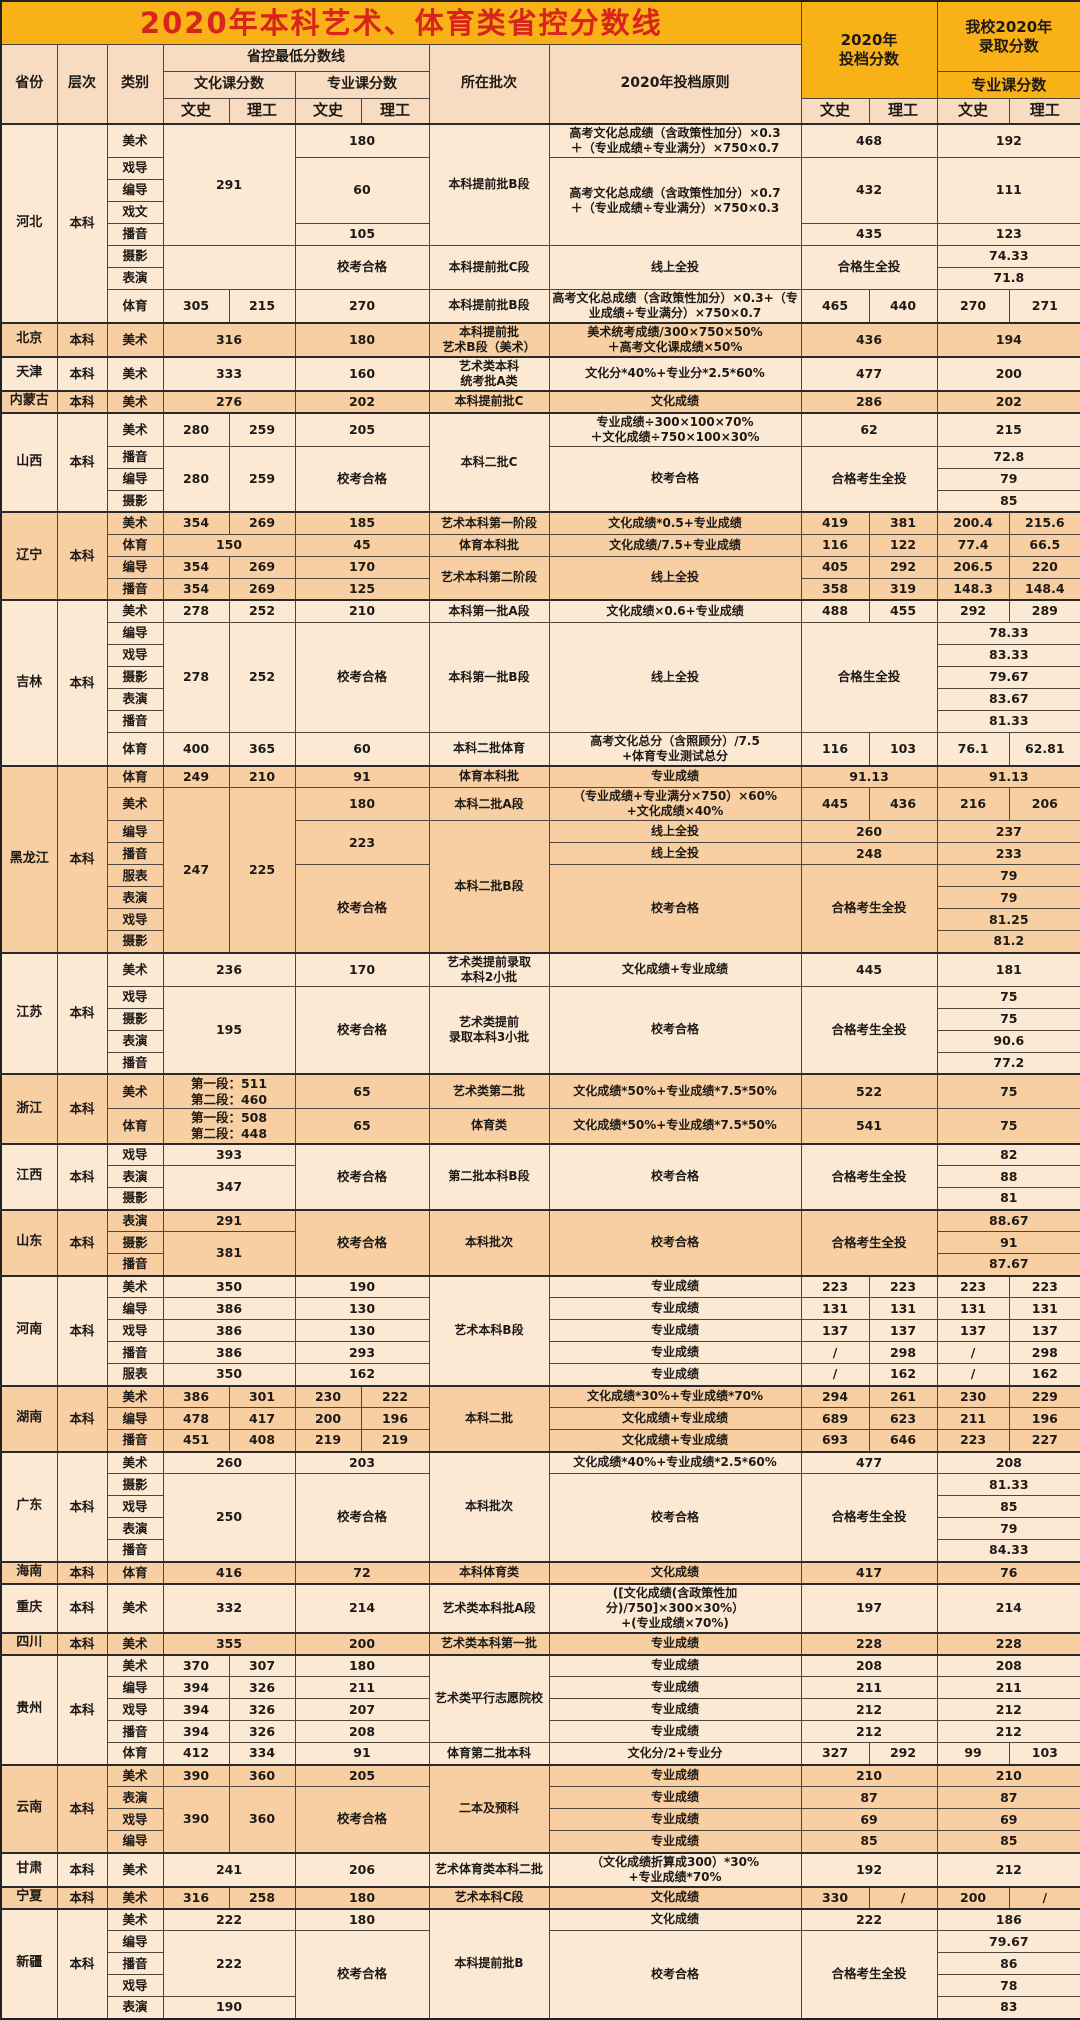 The width and height of the screenshot is (1080, 2020). Describe the element at coordinates (489, 748) in the screenshot. I see `batch-cell: 本科二批体育` at that location.